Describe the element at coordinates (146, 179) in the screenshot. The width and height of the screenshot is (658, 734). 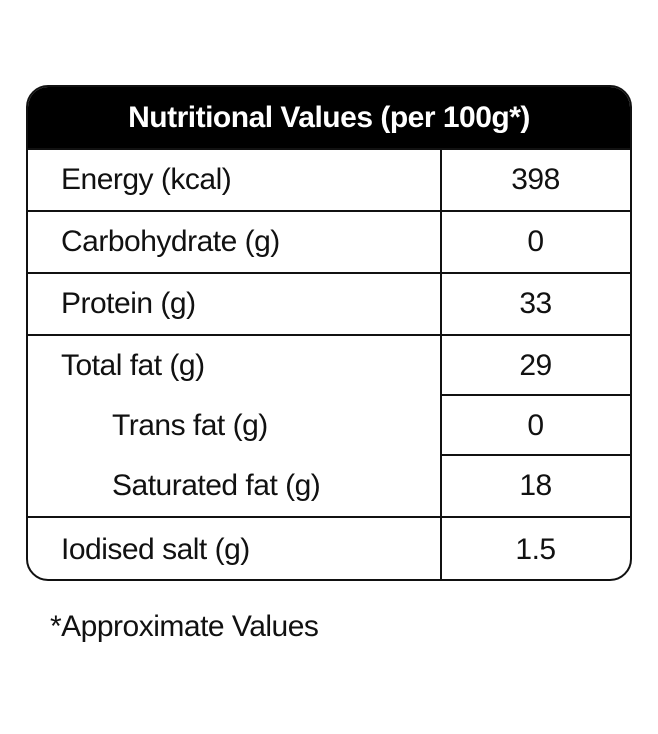
I see `row-label: Energy (kcal)` at that location.